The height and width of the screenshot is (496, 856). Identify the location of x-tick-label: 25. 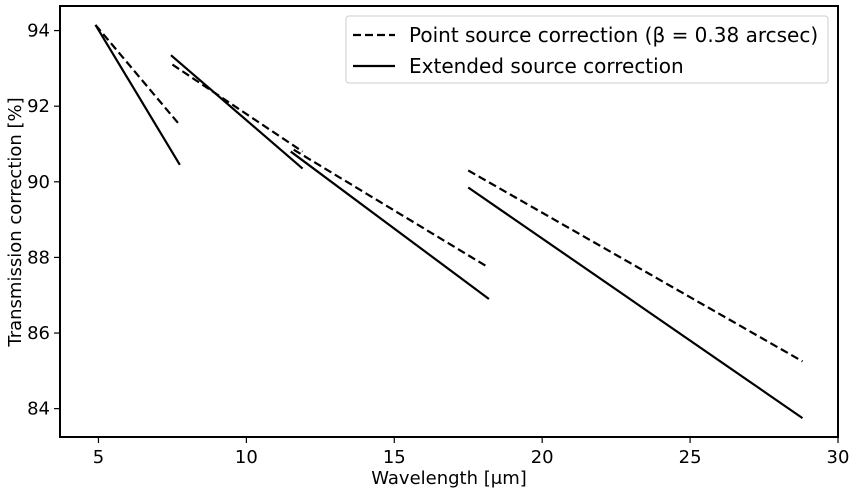
(690, 457).